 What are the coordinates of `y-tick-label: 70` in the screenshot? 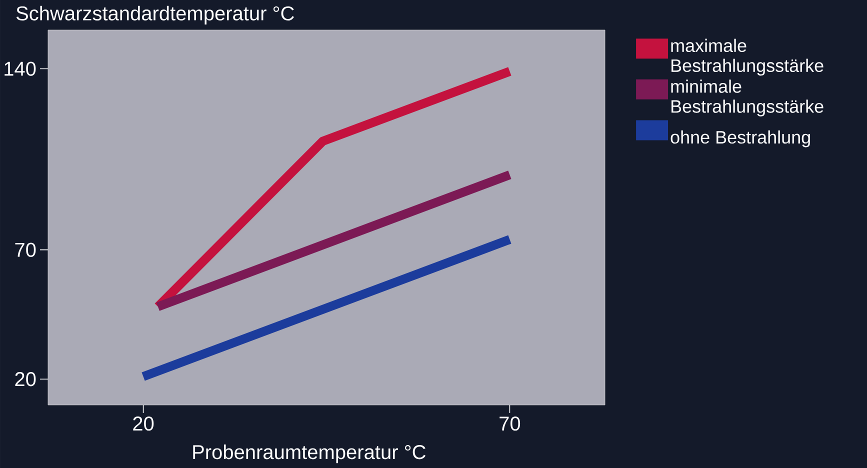 It's located at (25, 249).